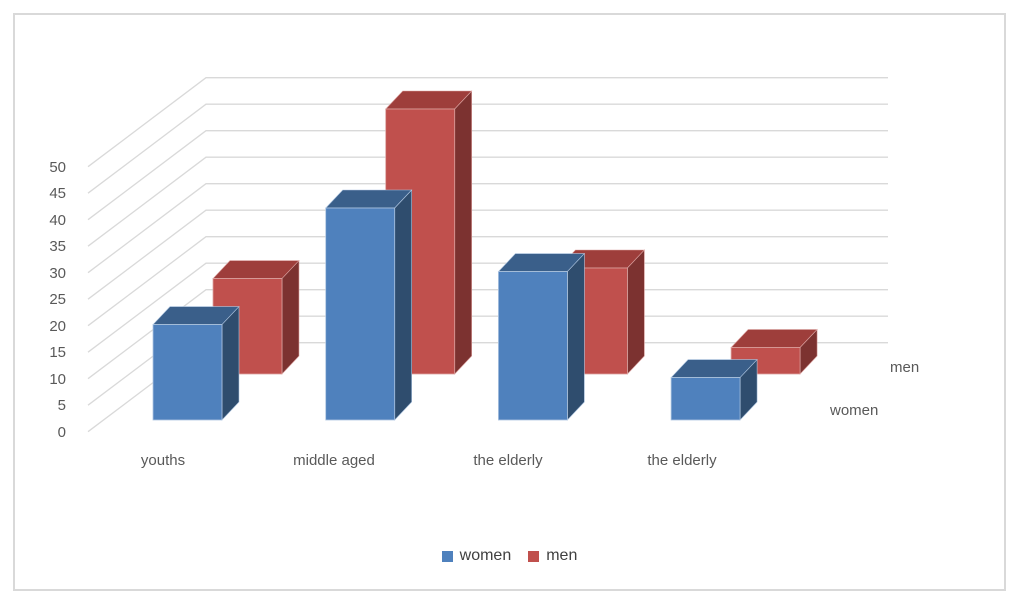 The height and width of the screenshot is (603, 1019). What do you see at coordinates (57, 273) in the screenshot?
I see `y-tick-label-30: 30` at bounding box center [57, 273].